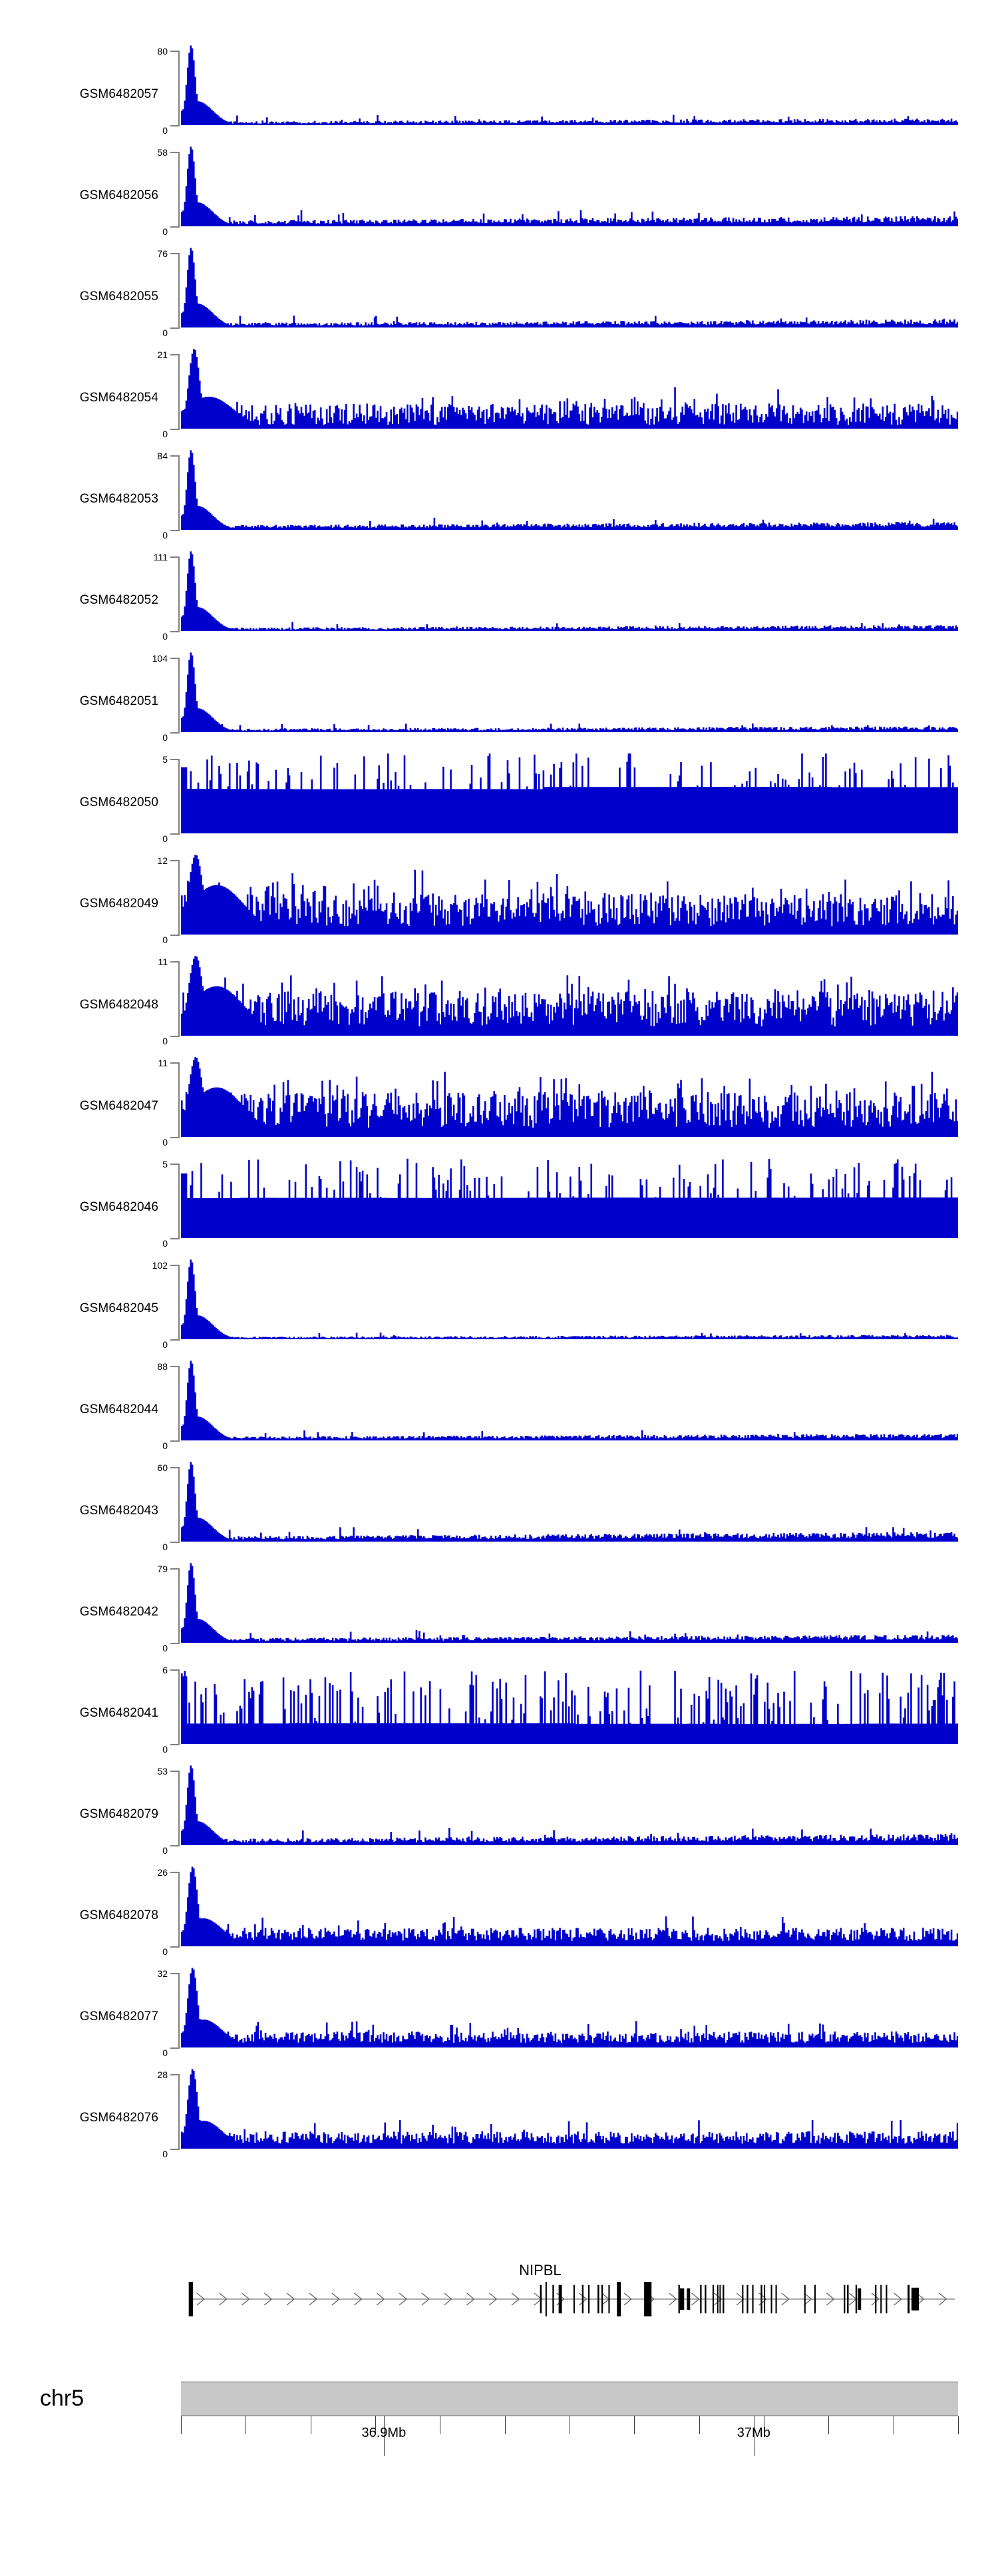 This screenshot has width=998, height=2576. I want to click on coverage-track-GSM6482056: GSM6482056 58 0, so click(499, 197).